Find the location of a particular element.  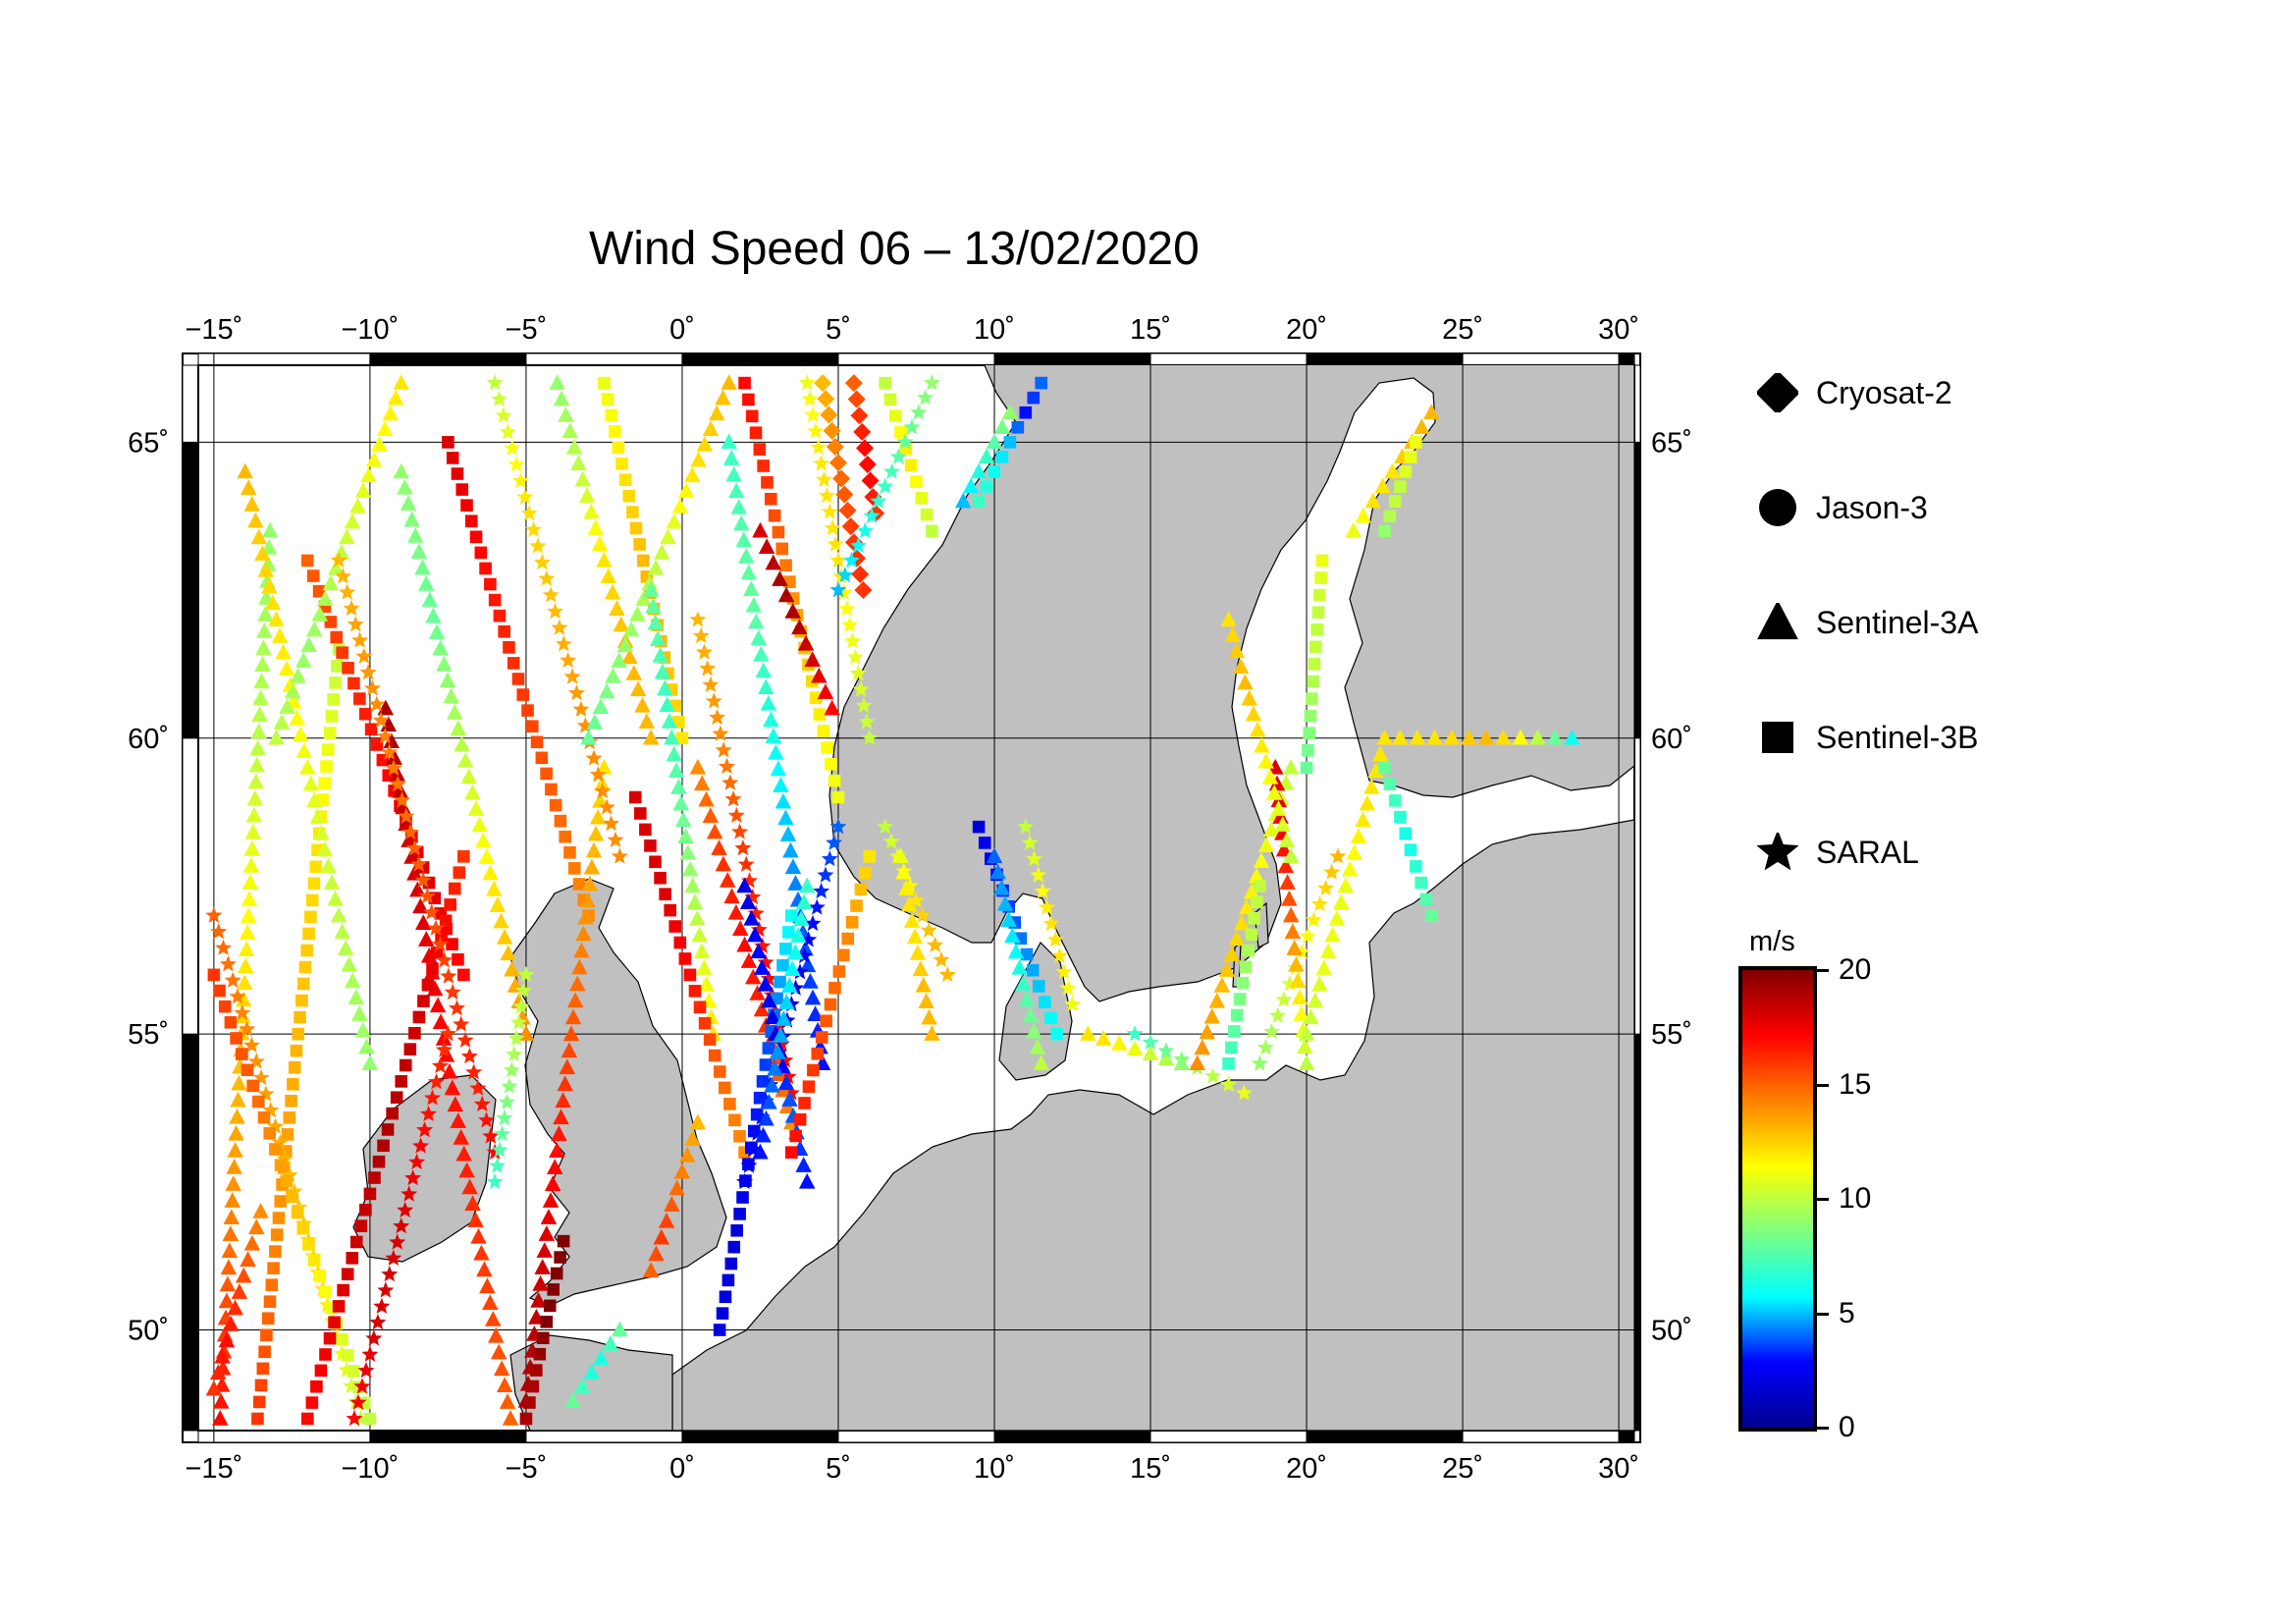

lon-tick-label-bottom: 5˚ is located at coordinates (839, 1469).